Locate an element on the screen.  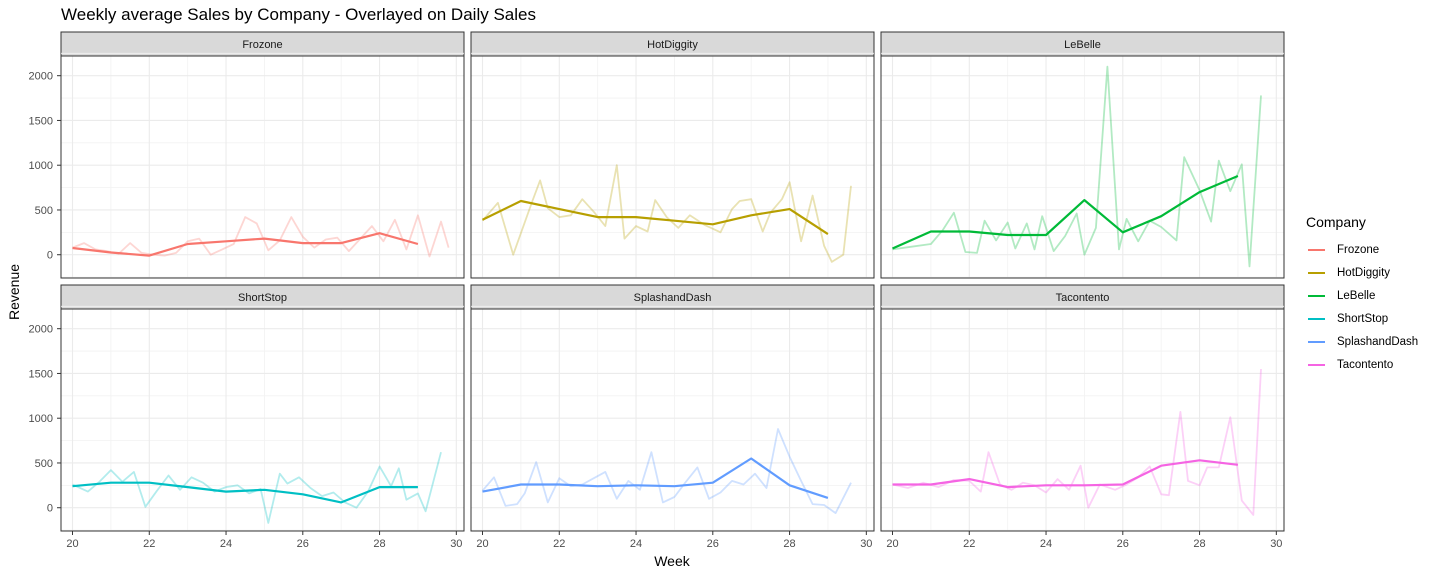
legend-item: Tacontento is located at coordinates (1362, 364).